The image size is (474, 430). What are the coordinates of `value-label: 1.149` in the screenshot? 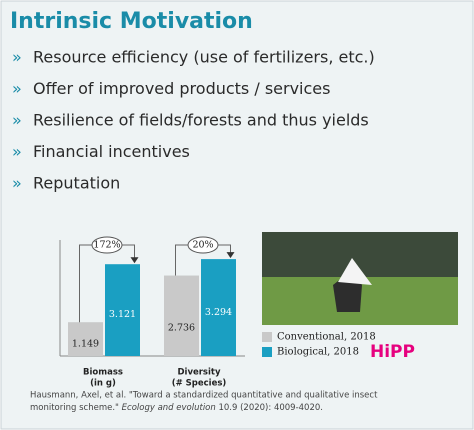 It's located at (85, 344).